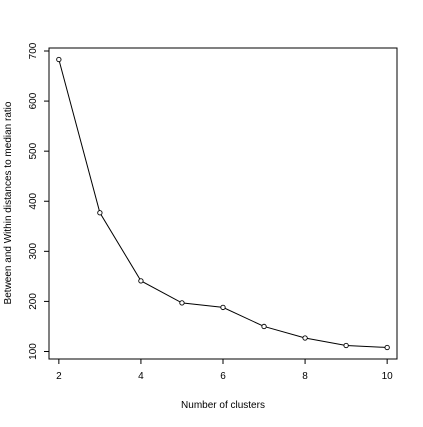 The image size is (423, 427). I want to click on y-axis: 100 200 300 400 500 600 700, so click(38, 201).